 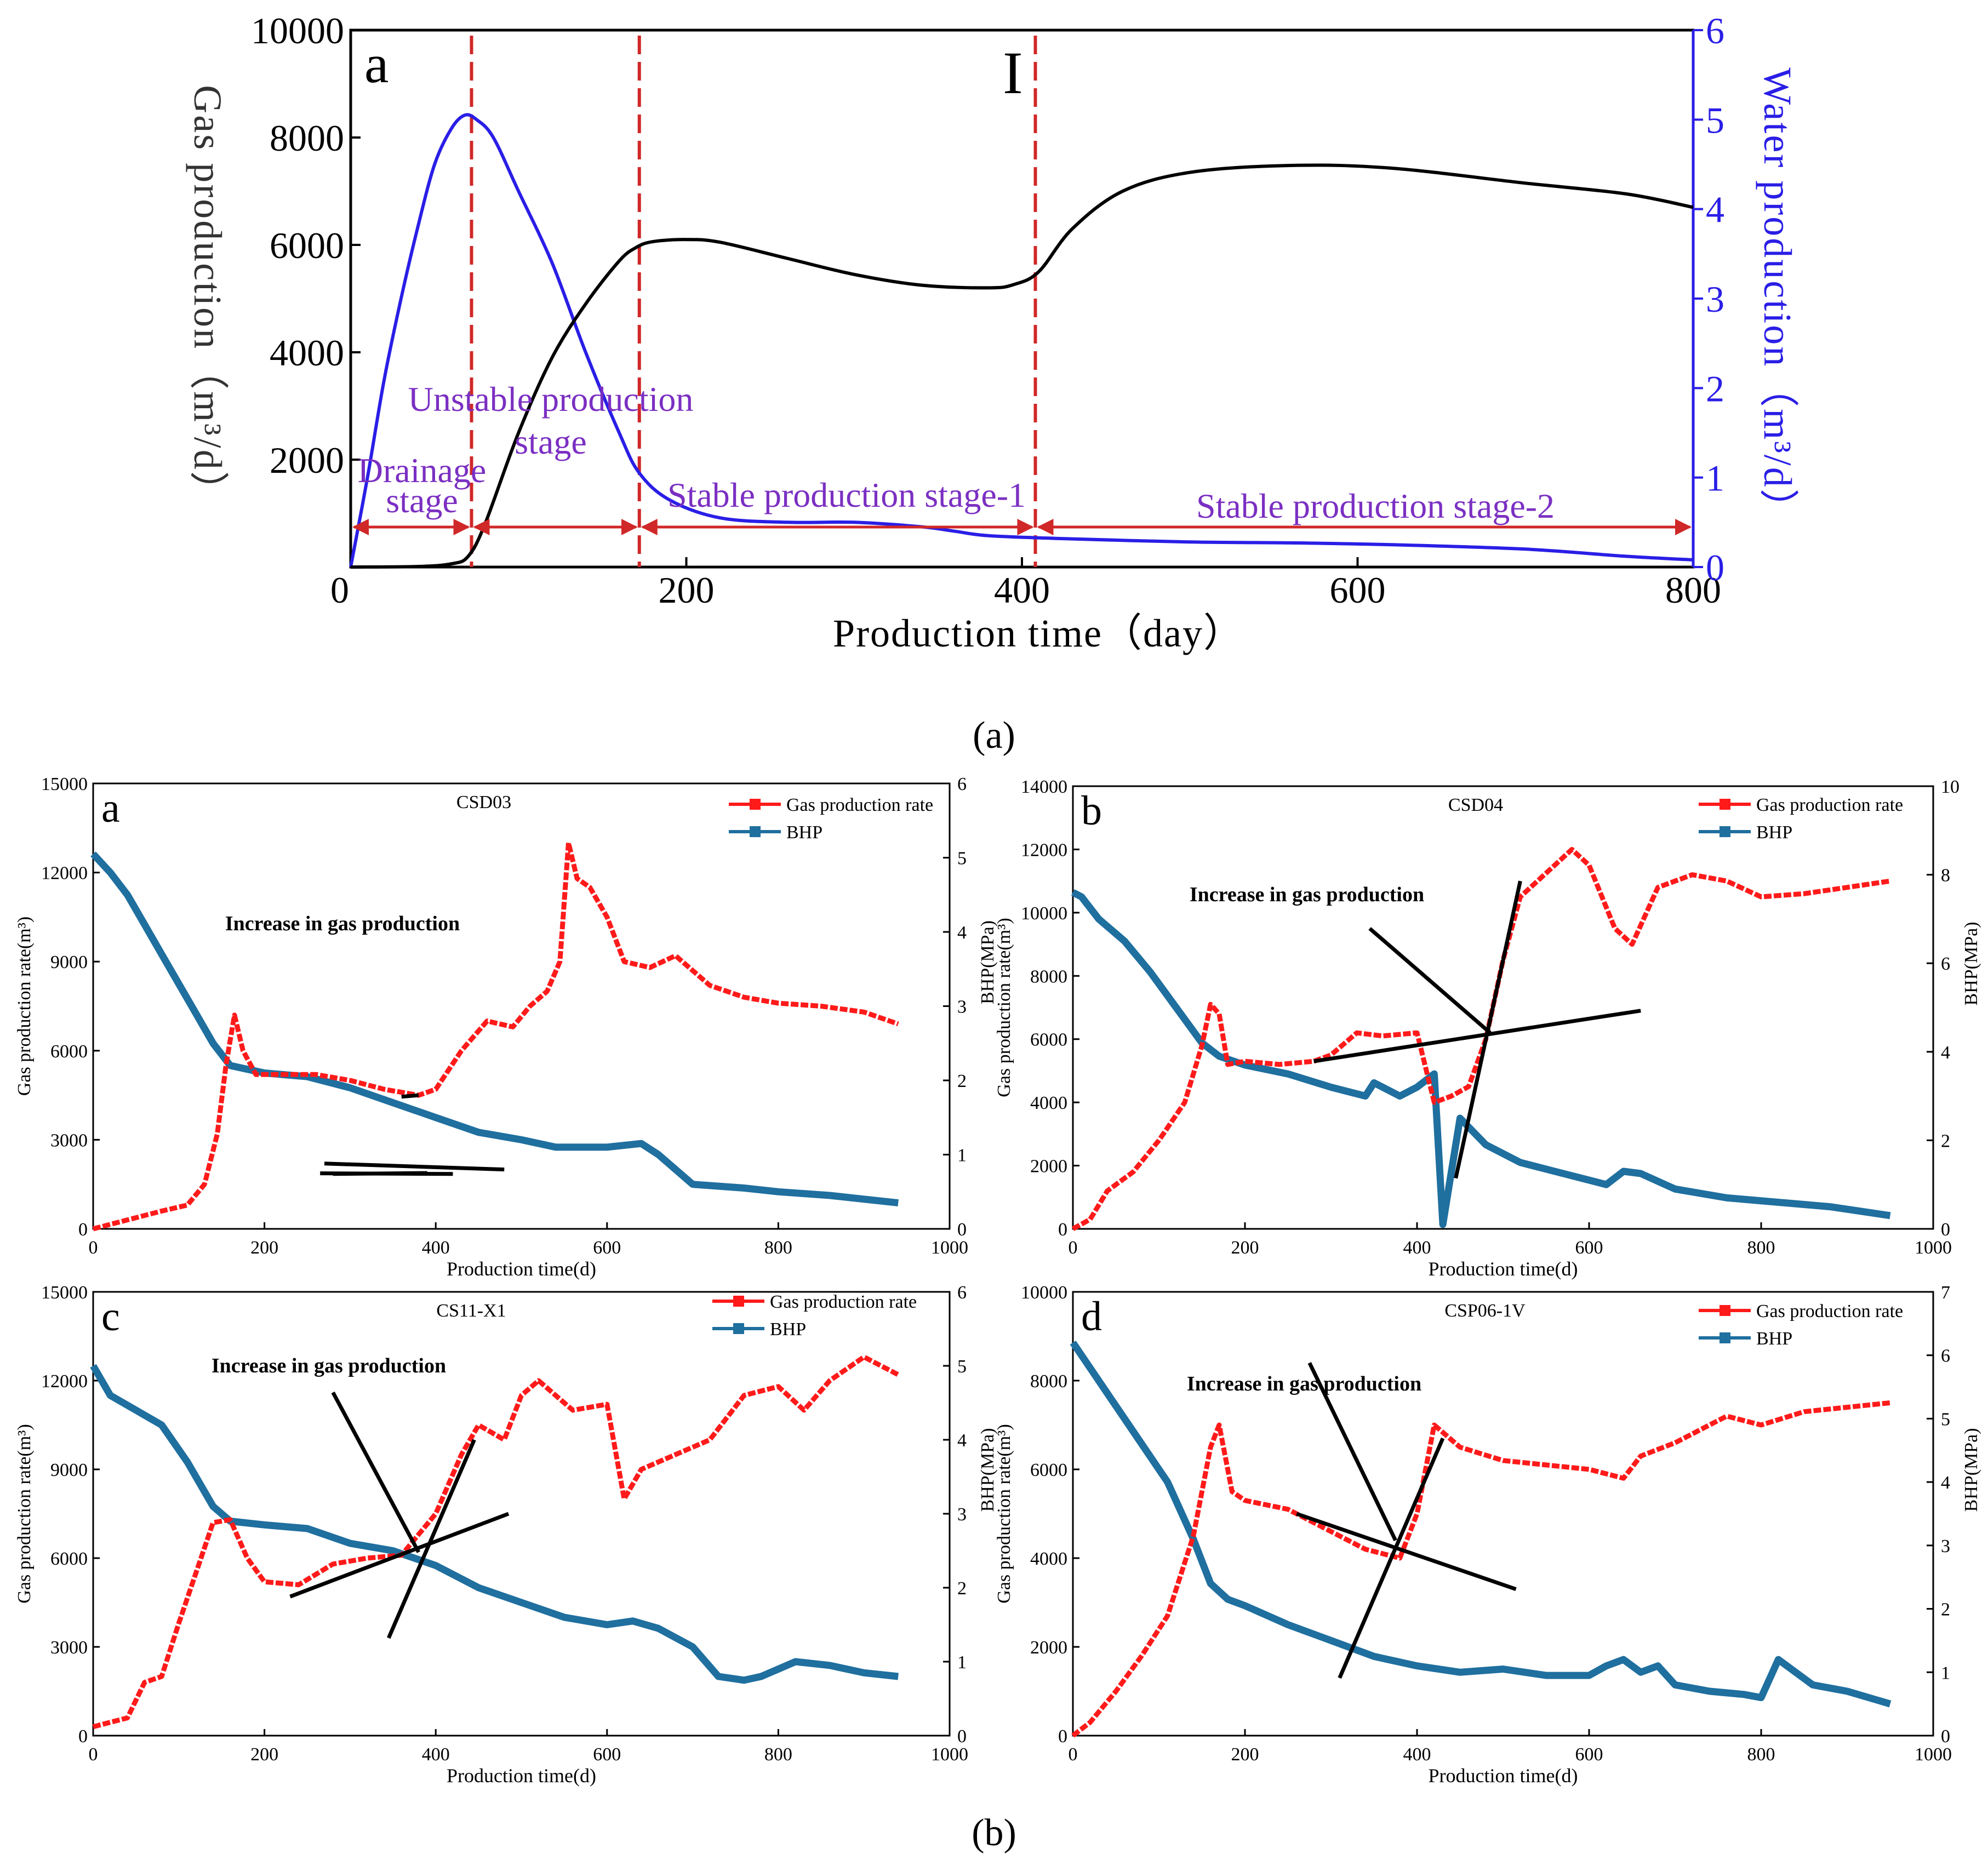 What do you see at coordinates (208, 299) in the screenshot?
I see `y-axis-label: Gas production（m³/d）` at bounding box center [208, 299].